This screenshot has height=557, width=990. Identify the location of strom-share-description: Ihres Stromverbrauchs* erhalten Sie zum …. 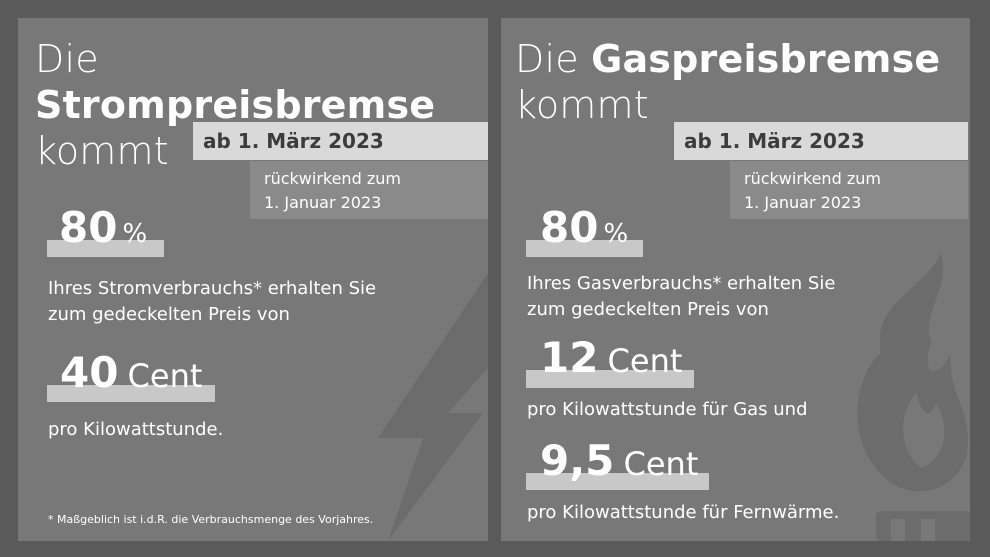
(212, 301).